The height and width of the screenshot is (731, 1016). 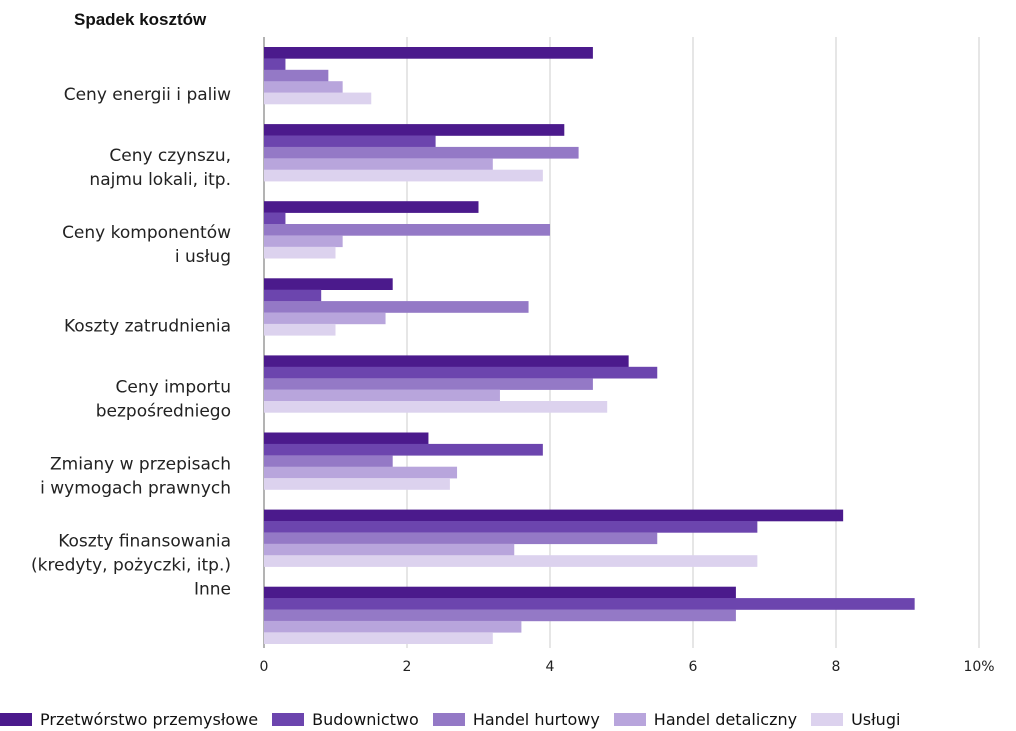 I want to click on category-label: najmu lokali, itp., so click(x=160, y=180).